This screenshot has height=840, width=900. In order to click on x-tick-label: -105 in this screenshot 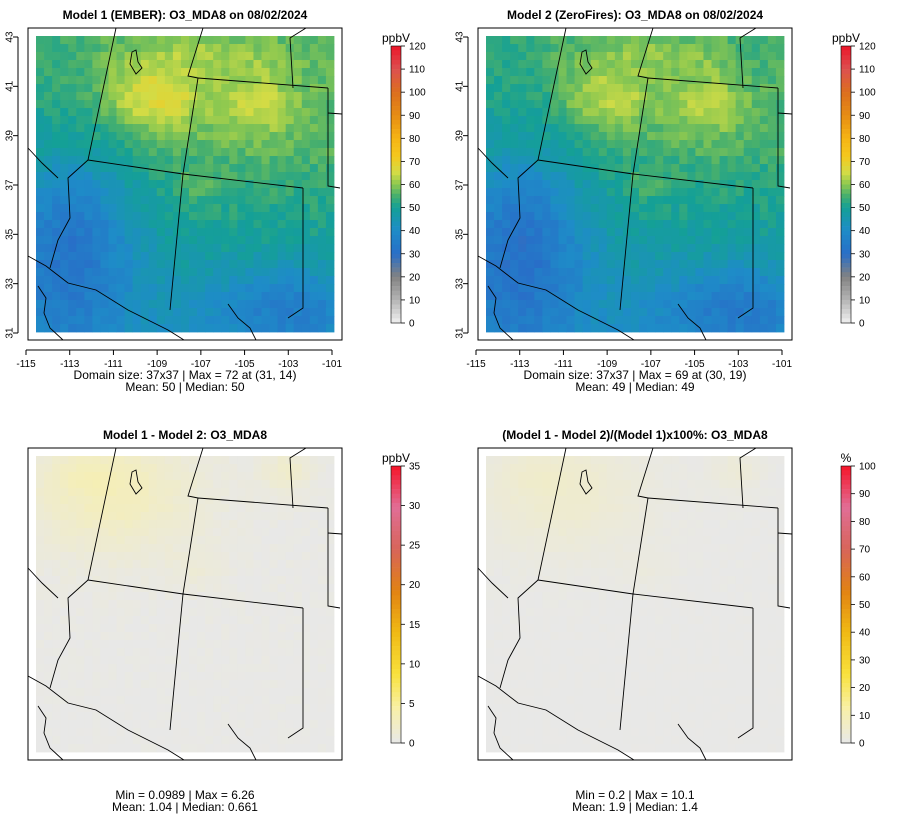, I will do `click(245, 364)`.